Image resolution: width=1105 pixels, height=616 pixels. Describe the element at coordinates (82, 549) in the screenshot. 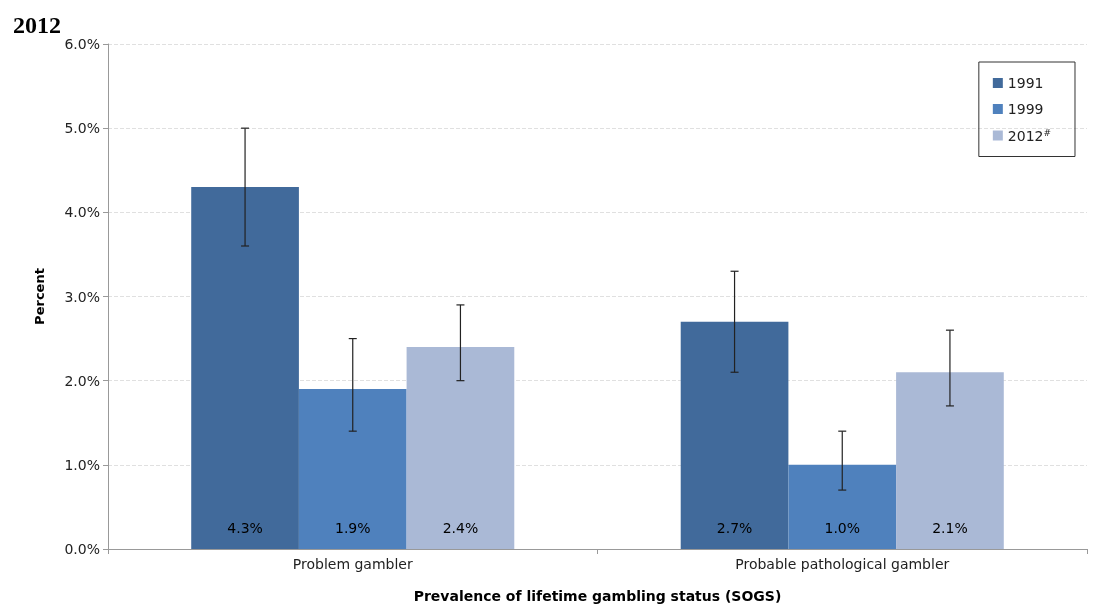

I see `y-tick-label: 0.0%` at that location.